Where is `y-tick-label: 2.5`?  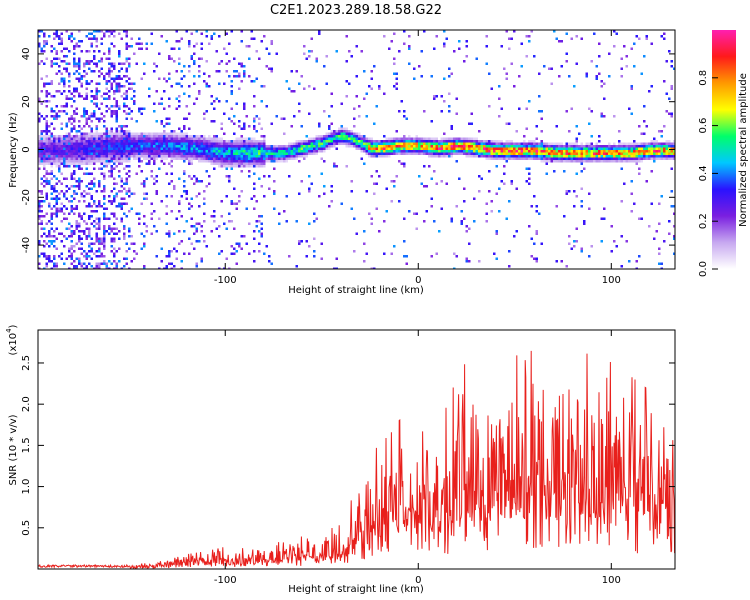
y-tick-label: 2.5 is located at coordinates (26, 363).